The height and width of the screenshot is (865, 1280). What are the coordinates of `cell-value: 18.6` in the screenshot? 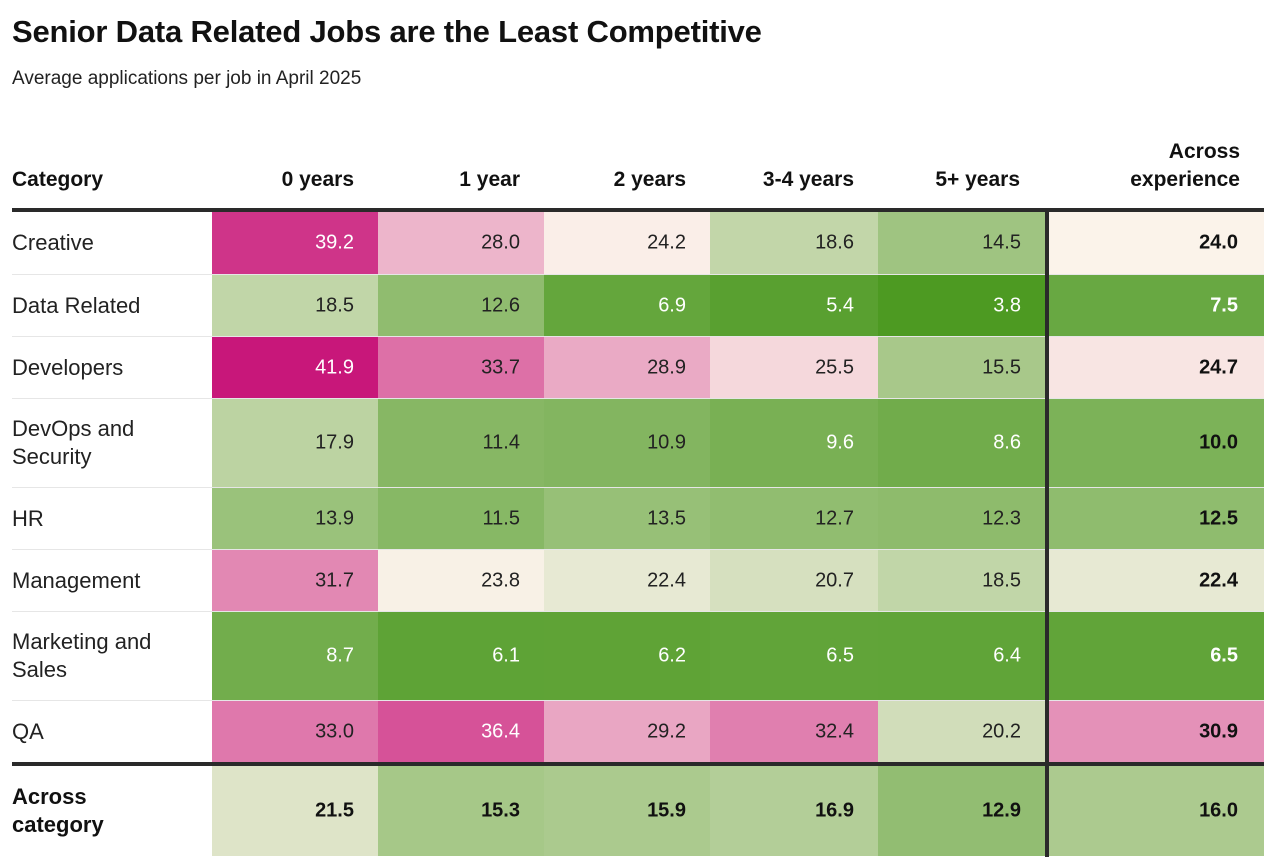 It's located at (834, 242).